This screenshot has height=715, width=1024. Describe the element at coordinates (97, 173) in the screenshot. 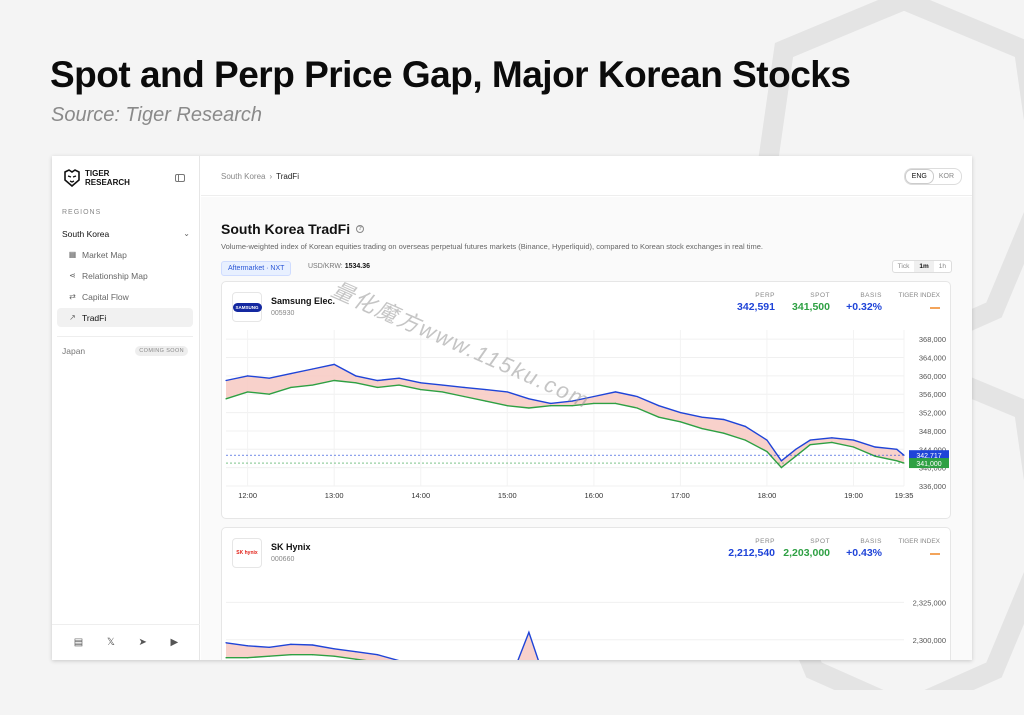

I see `logo-line1: TIGER` at that location.